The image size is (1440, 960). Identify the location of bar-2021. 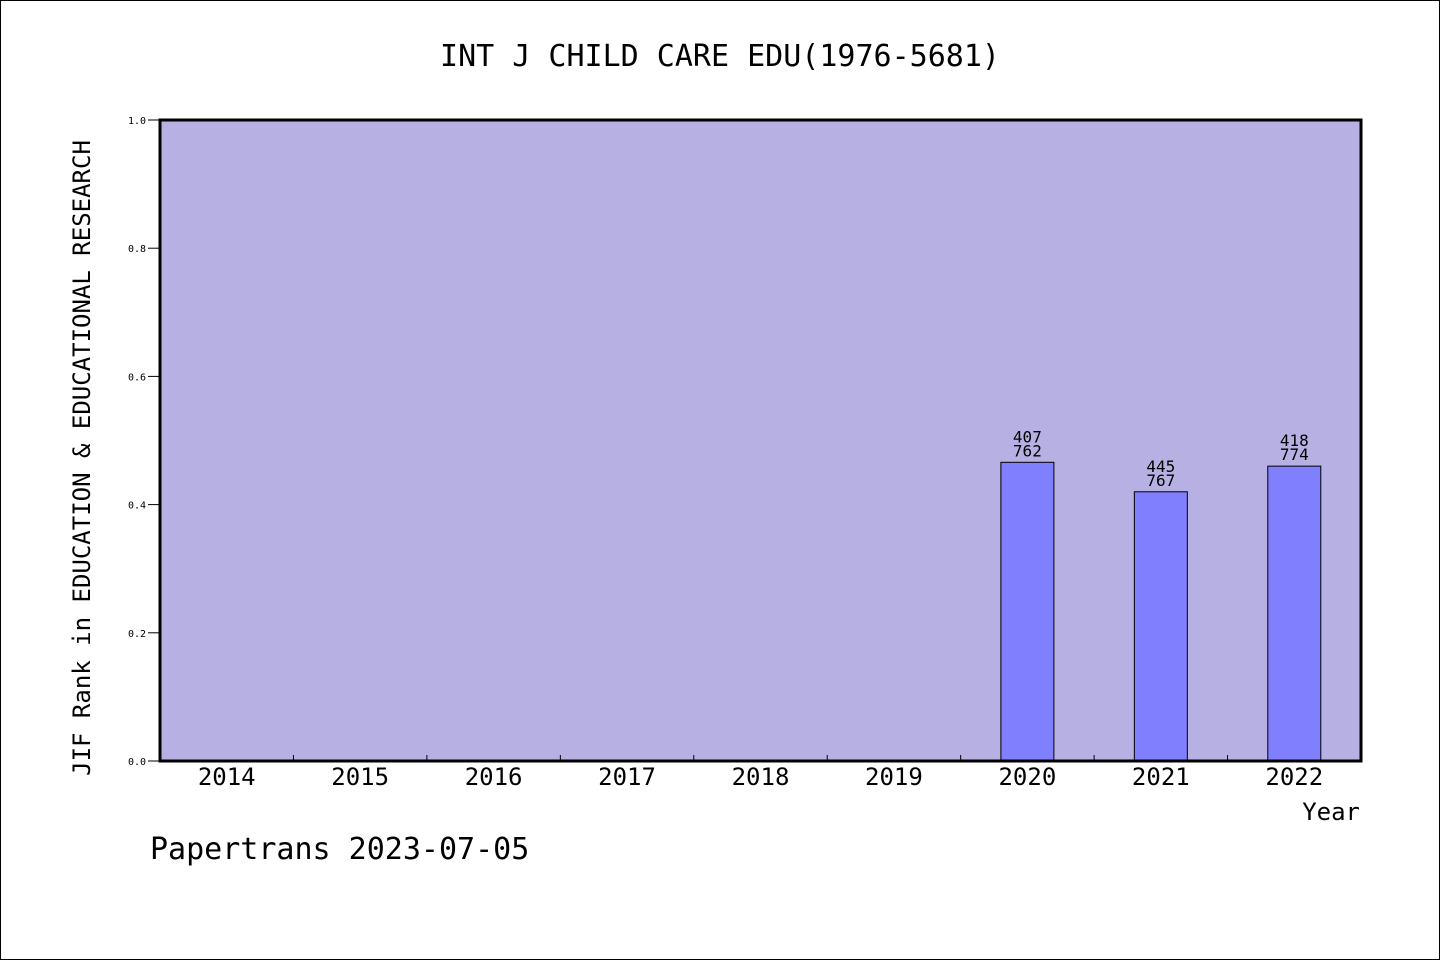
(1160, 626).